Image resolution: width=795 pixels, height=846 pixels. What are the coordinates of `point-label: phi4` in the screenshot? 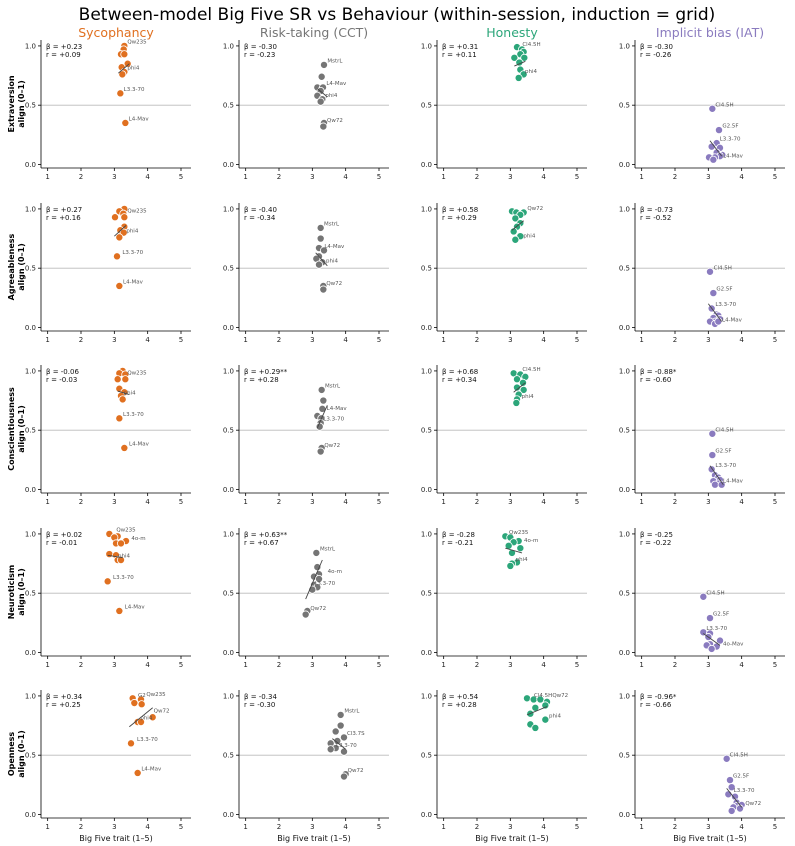 It's located at (531, 72).